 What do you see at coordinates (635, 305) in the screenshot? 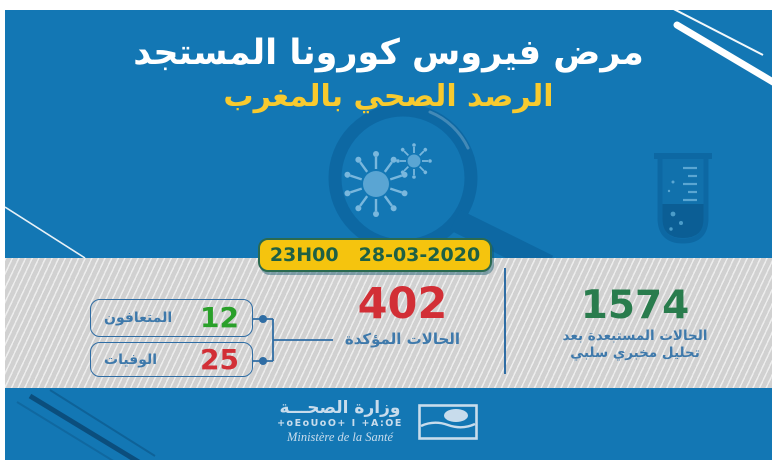
I see `excluded-value: 1574` at bounding box center [635, 305].